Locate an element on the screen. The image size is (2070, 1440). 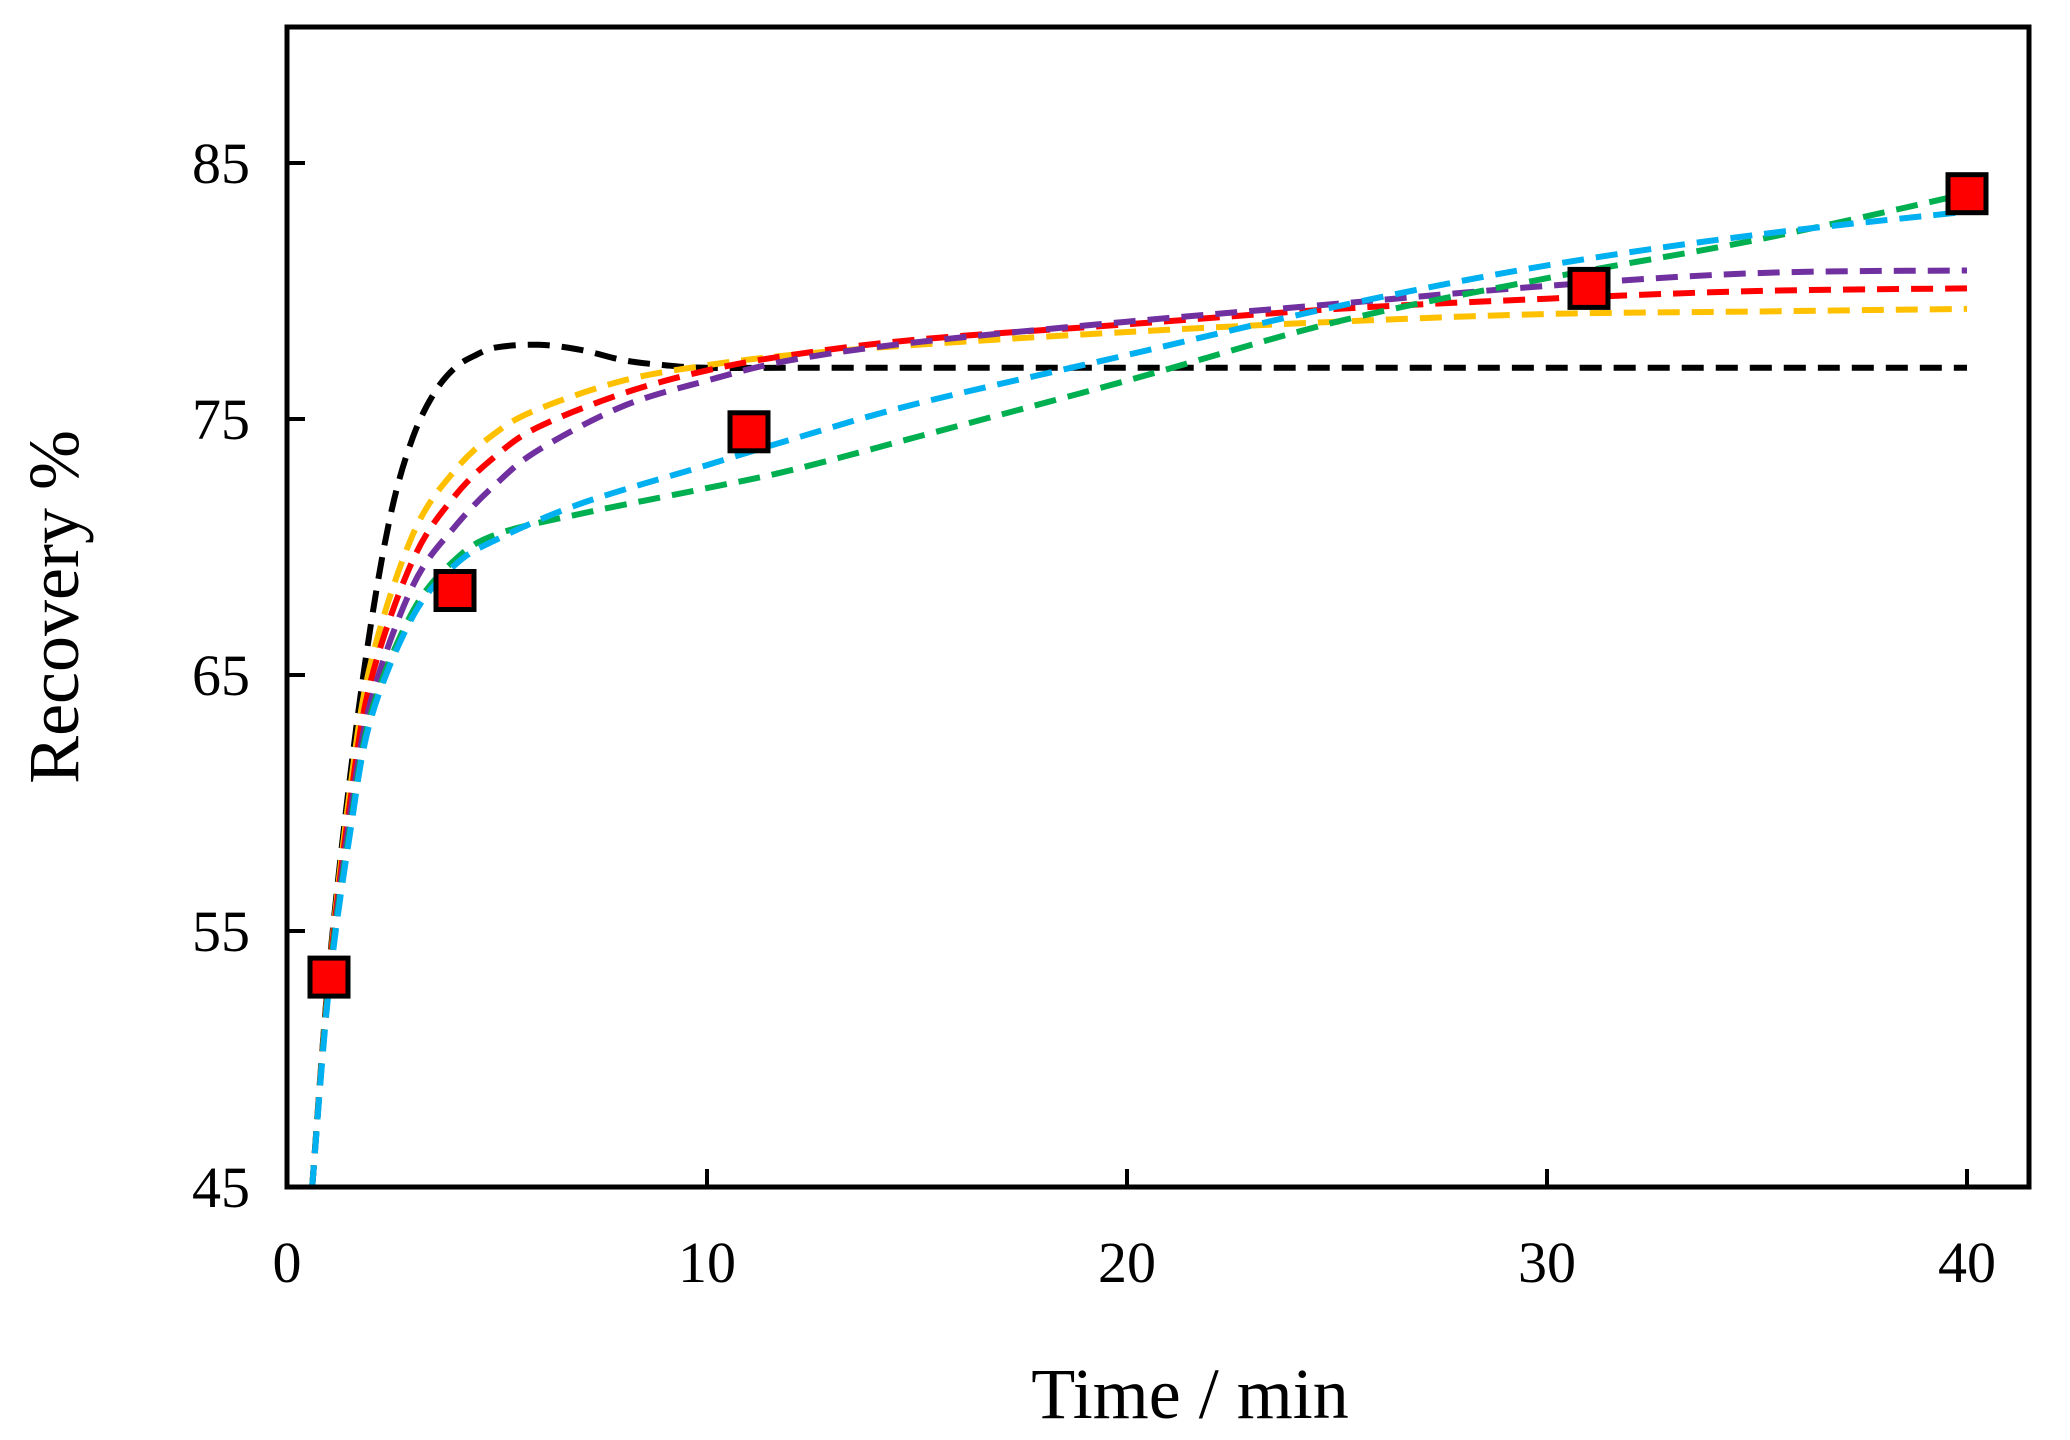
x-tick-label: 0 is located at coordinates (287, 1262).